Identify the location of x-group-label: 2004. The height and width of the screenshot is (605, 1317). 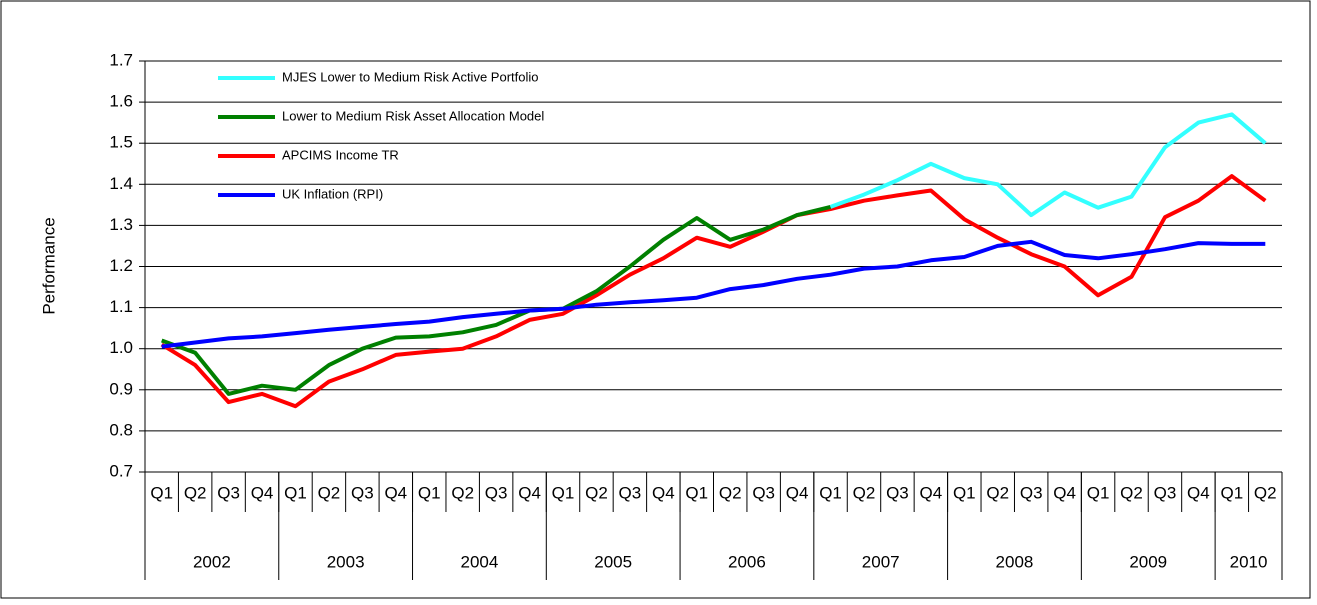
(479, 561).